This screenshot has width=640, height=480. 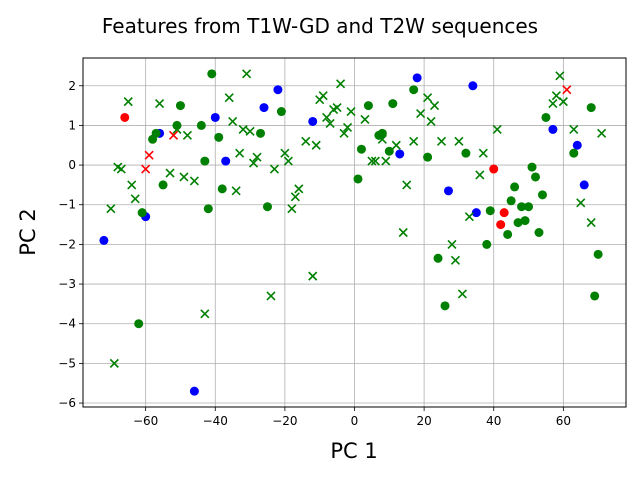 What do you see at coordinates (353, 451) in the screenshot?
I see `x-axis-label: PC 1` at bounding box center [353, 451].